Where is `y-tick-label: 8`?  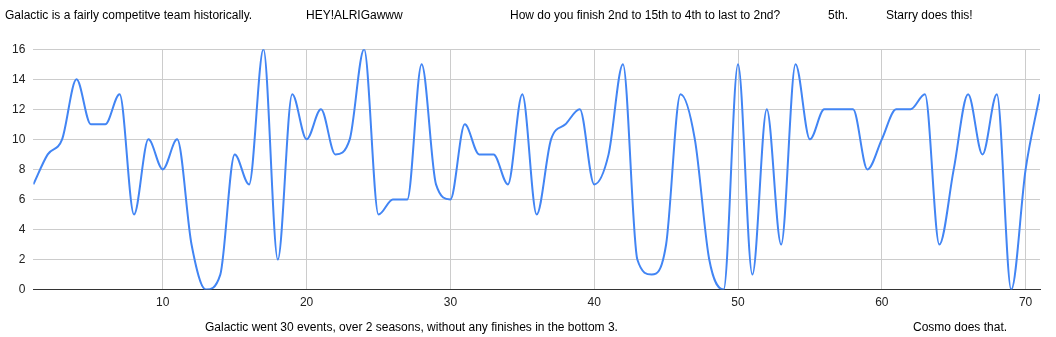
y-tick-label: 8 is located at coordinates (22, 168).